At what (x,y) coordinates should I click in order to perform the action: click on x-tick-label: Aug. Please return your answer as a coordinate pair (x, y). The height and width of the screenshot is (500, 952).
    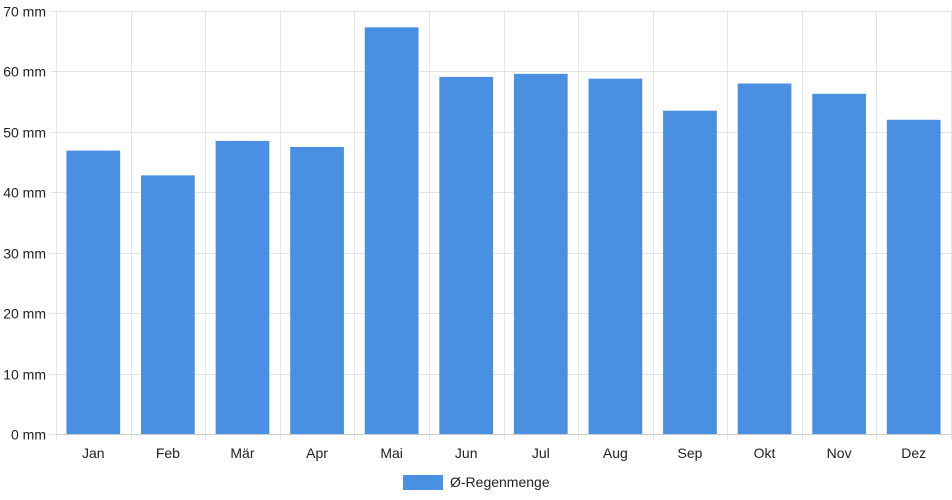
    Looking at the image, I should click on (615, 453).